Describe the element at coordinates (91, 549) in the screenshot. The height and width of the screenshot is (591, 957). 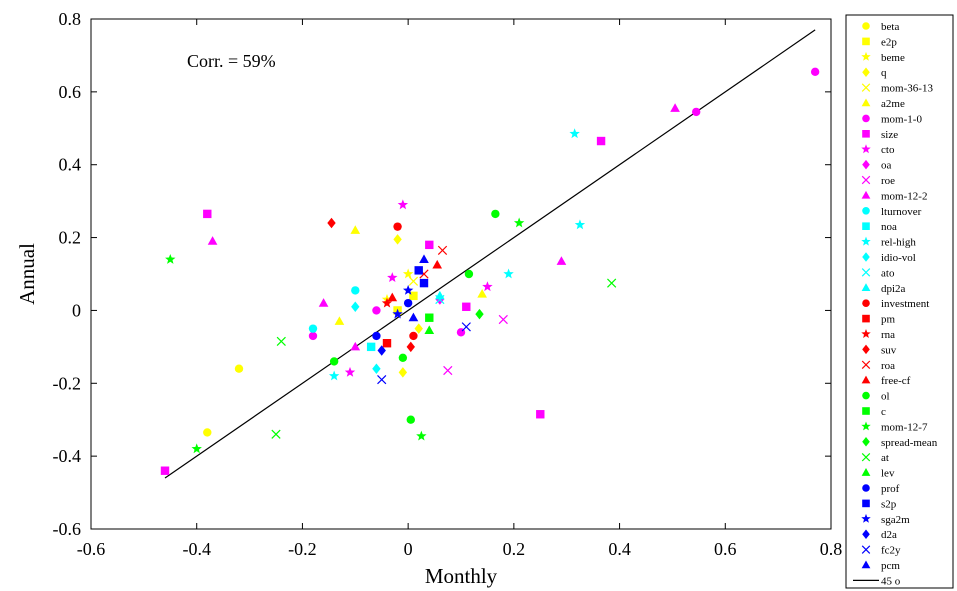
I see `x-tick-label: -0.6` at that location.